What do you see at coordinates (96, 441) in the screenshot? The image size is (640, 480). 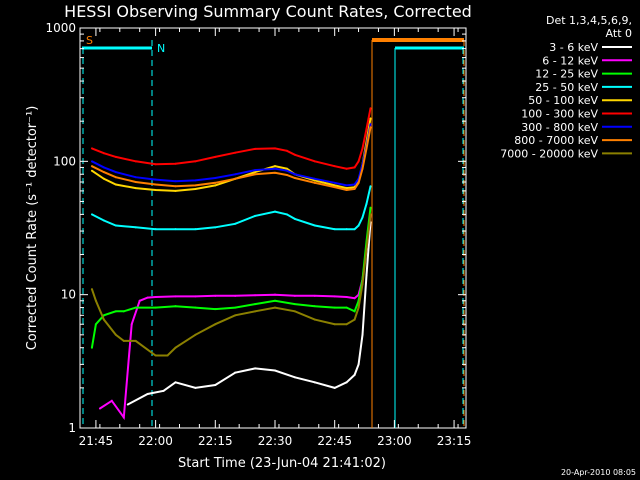 I see `x-tick-label: 21:45` at bounding box center [96, 441].